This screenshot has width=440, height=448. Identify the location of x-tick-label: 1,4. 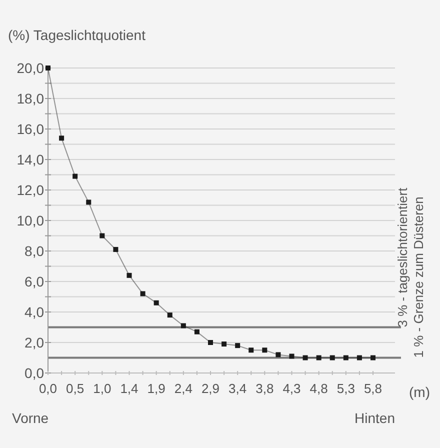
(129, 388).